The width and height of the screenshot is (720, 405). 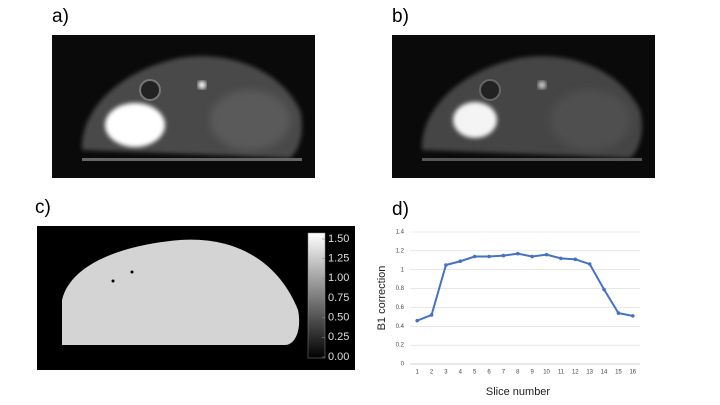 I want to click on panel-label: b), so click(x=400, y=16).